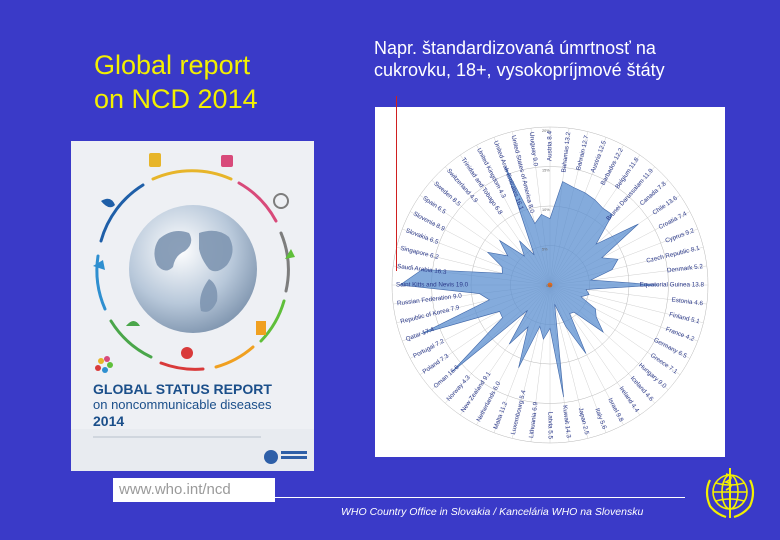  What do you see at coordinates (566, 422) in the screenshot?
I see `radar-category-label: Kuwait 14.3` at bounding box center [566, 422].